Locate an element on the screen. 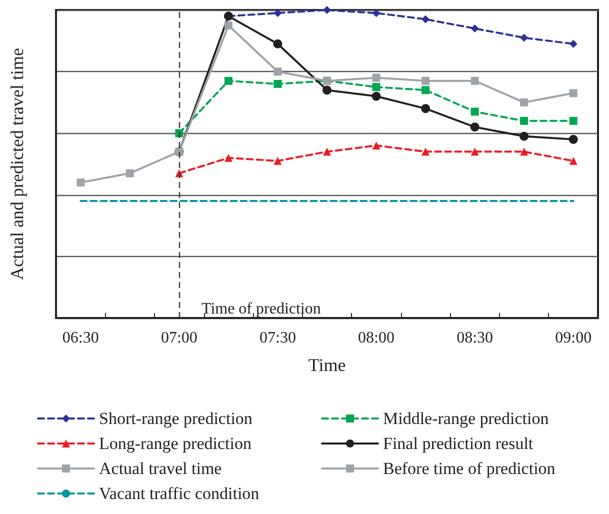 This screenshot has width=609, height=514. x-tick-label: 08:00 is located at coordinates (376, 338).